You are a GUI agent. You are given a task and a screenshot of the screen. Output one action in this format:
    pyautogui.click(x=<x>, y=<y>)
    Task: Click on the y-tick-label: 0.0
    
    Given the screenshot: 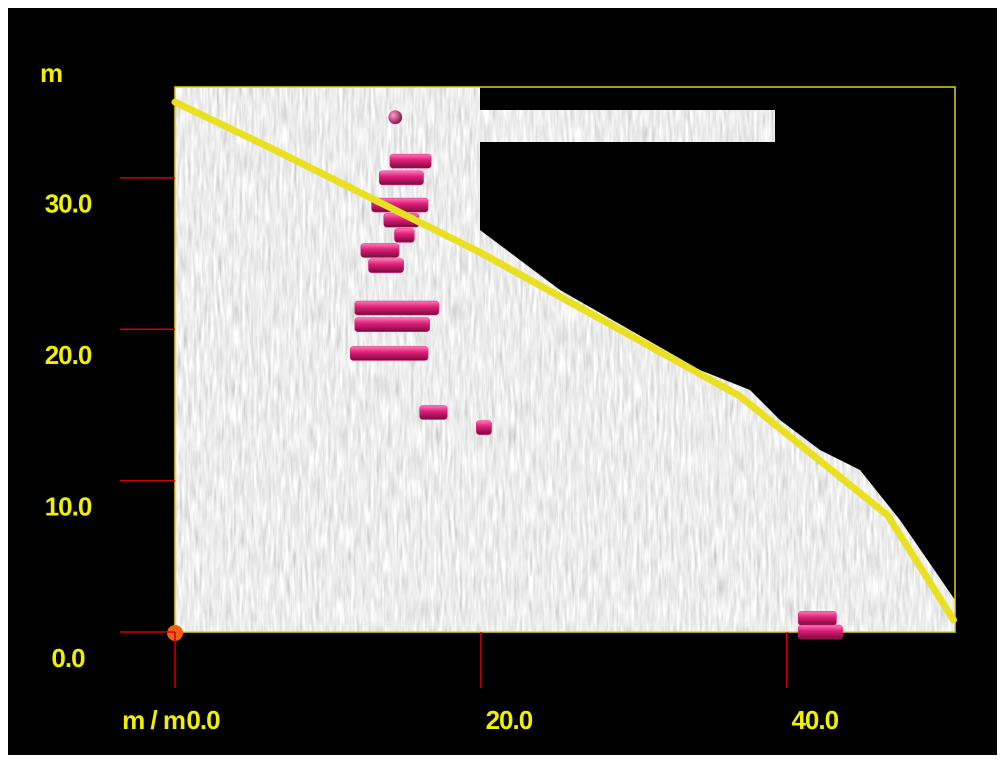 What is the action you would take?
    pyautogui.click(x=68, y=658)
    